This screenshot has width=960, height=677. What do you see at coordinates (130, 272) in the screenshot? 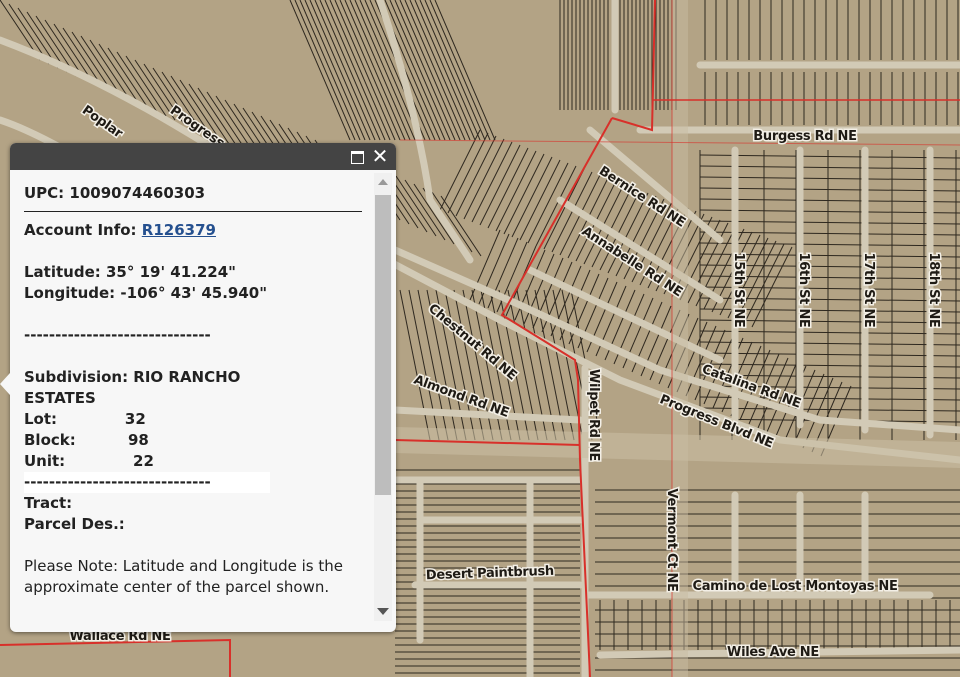
I see `latitude: Latitude: 35° 19' 41.224"` at bounding box center [130, 272].